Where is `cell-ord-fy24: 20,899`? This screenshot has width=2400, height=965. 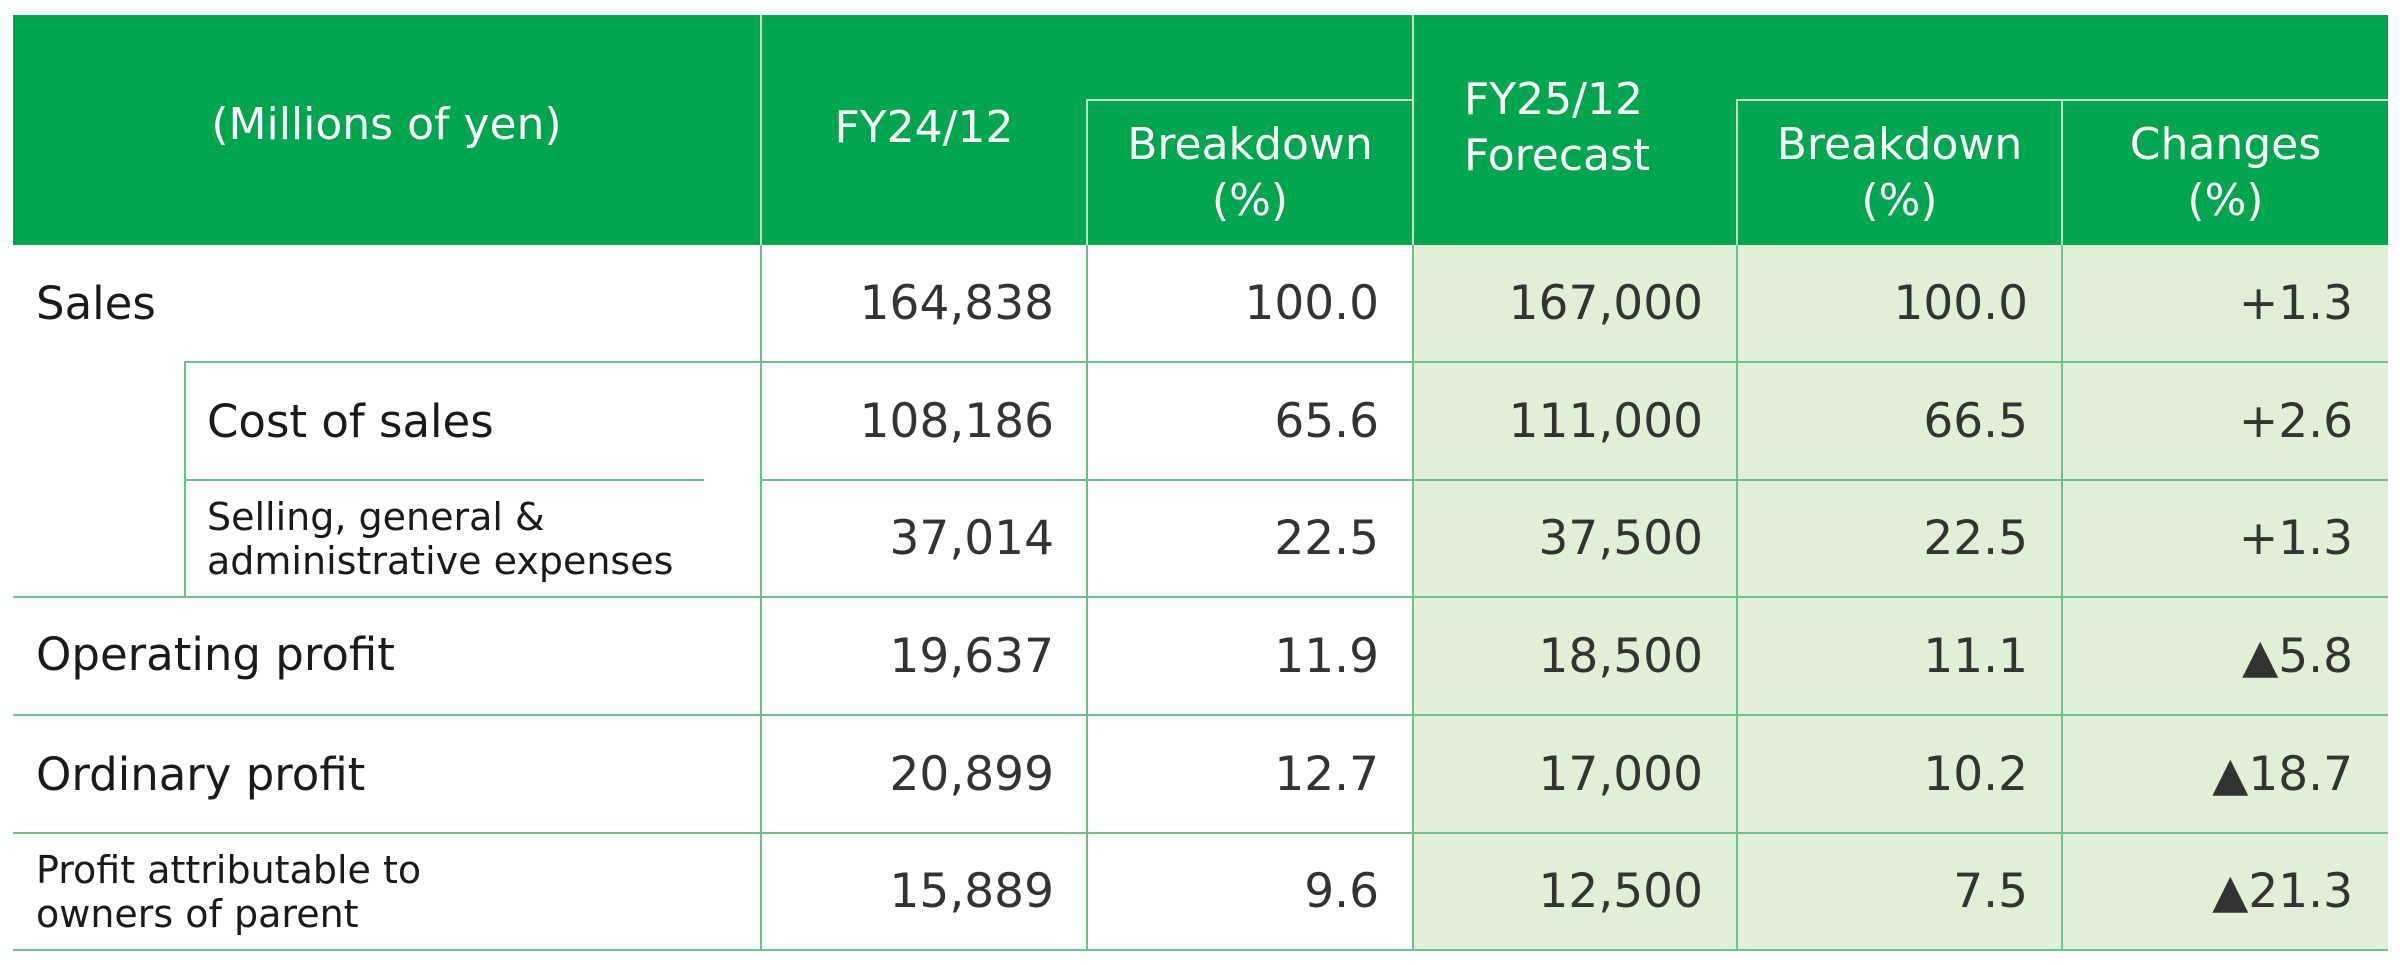
cell-ord-fy24: 20,899 is located at coordinates (971, 774).